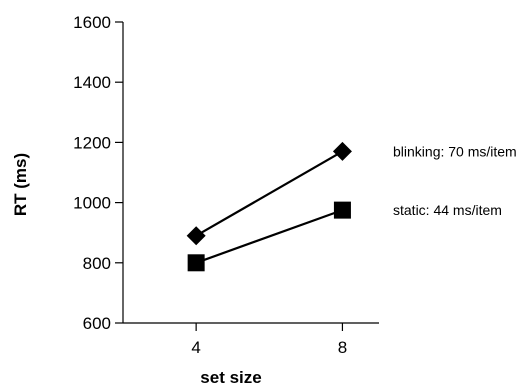 The width and height of the screenshot is (526, 387). Describe the element at coordinates (269, 193) in the screenshot. I see `series-line-diamond` at that location.